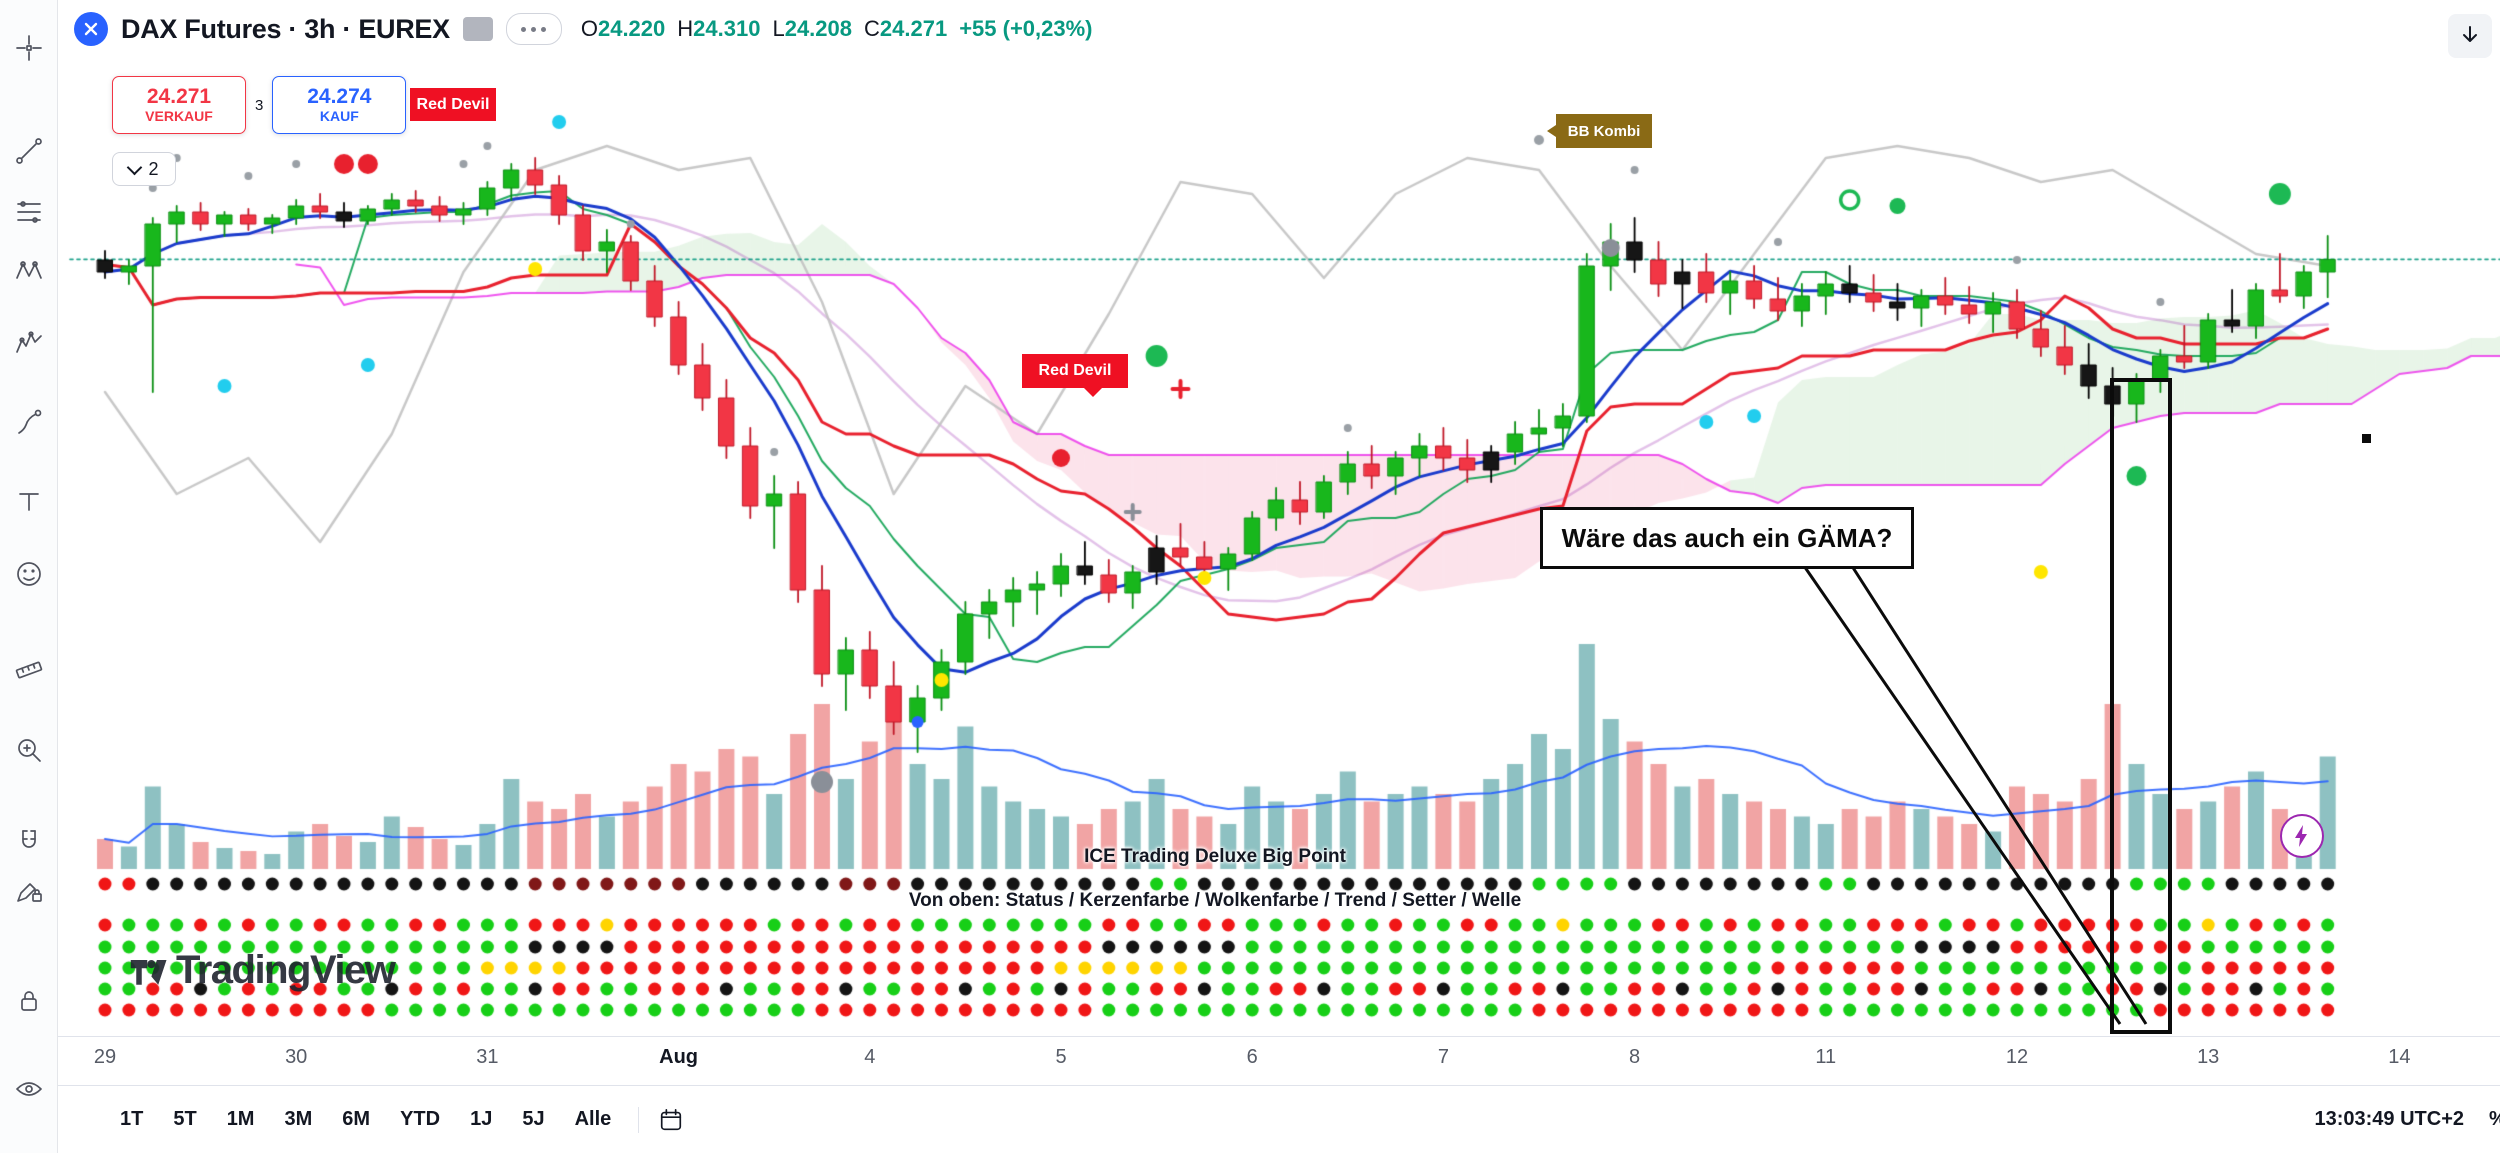 The height and width of the screenshot is (1153, 2500). Describe the element at coordinates (2389, 1119) in the screenshot. I see `clock-label: 13:03:49 UTC+2` at that location.